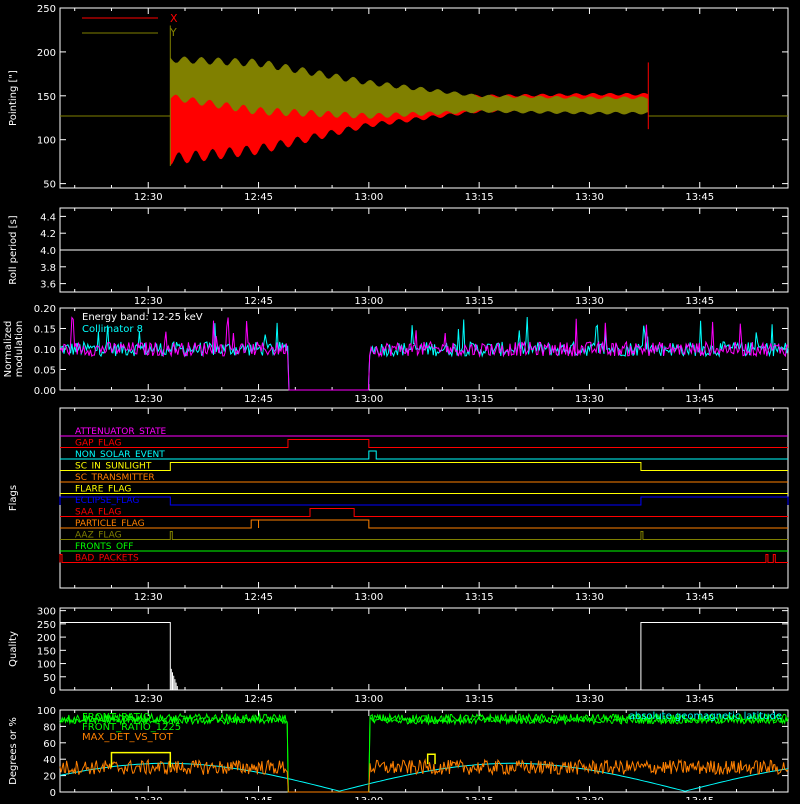 This screenshot has width=800, height=804. What do you see at coordinates (49, 744) in the screenshot?
I see `y-tick-label: 60` at bounding box center [49, 744].